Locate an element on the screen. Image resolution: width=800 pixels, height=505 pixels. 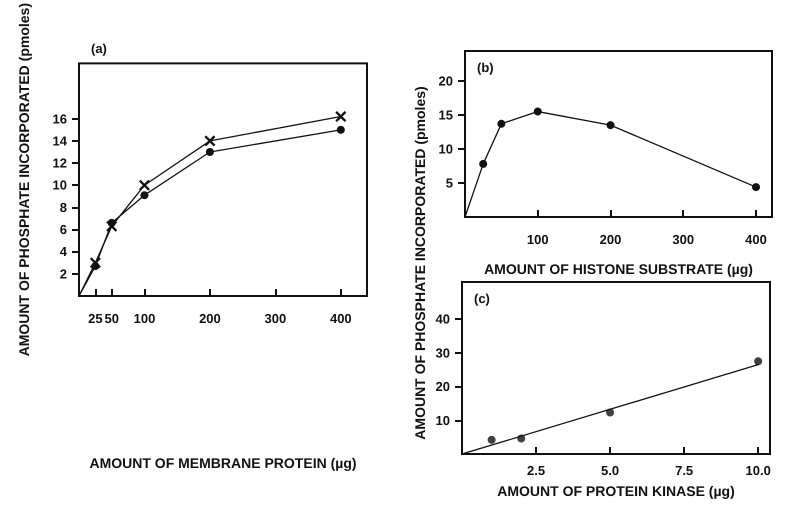
y-tick-label: 5 is located at coordinates (449, 182).